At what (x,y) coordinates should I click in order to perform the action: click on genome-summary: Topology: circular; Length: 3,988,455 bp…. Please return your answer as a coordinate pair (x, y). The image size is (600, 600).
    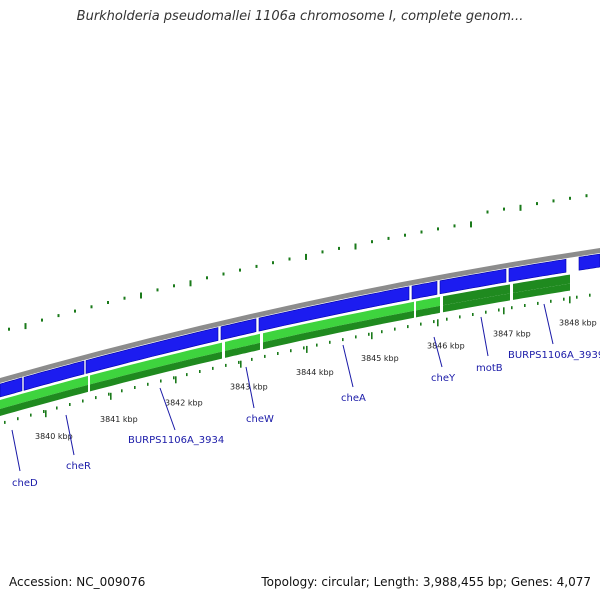
    Looking at the image, I should click on (426, 582).